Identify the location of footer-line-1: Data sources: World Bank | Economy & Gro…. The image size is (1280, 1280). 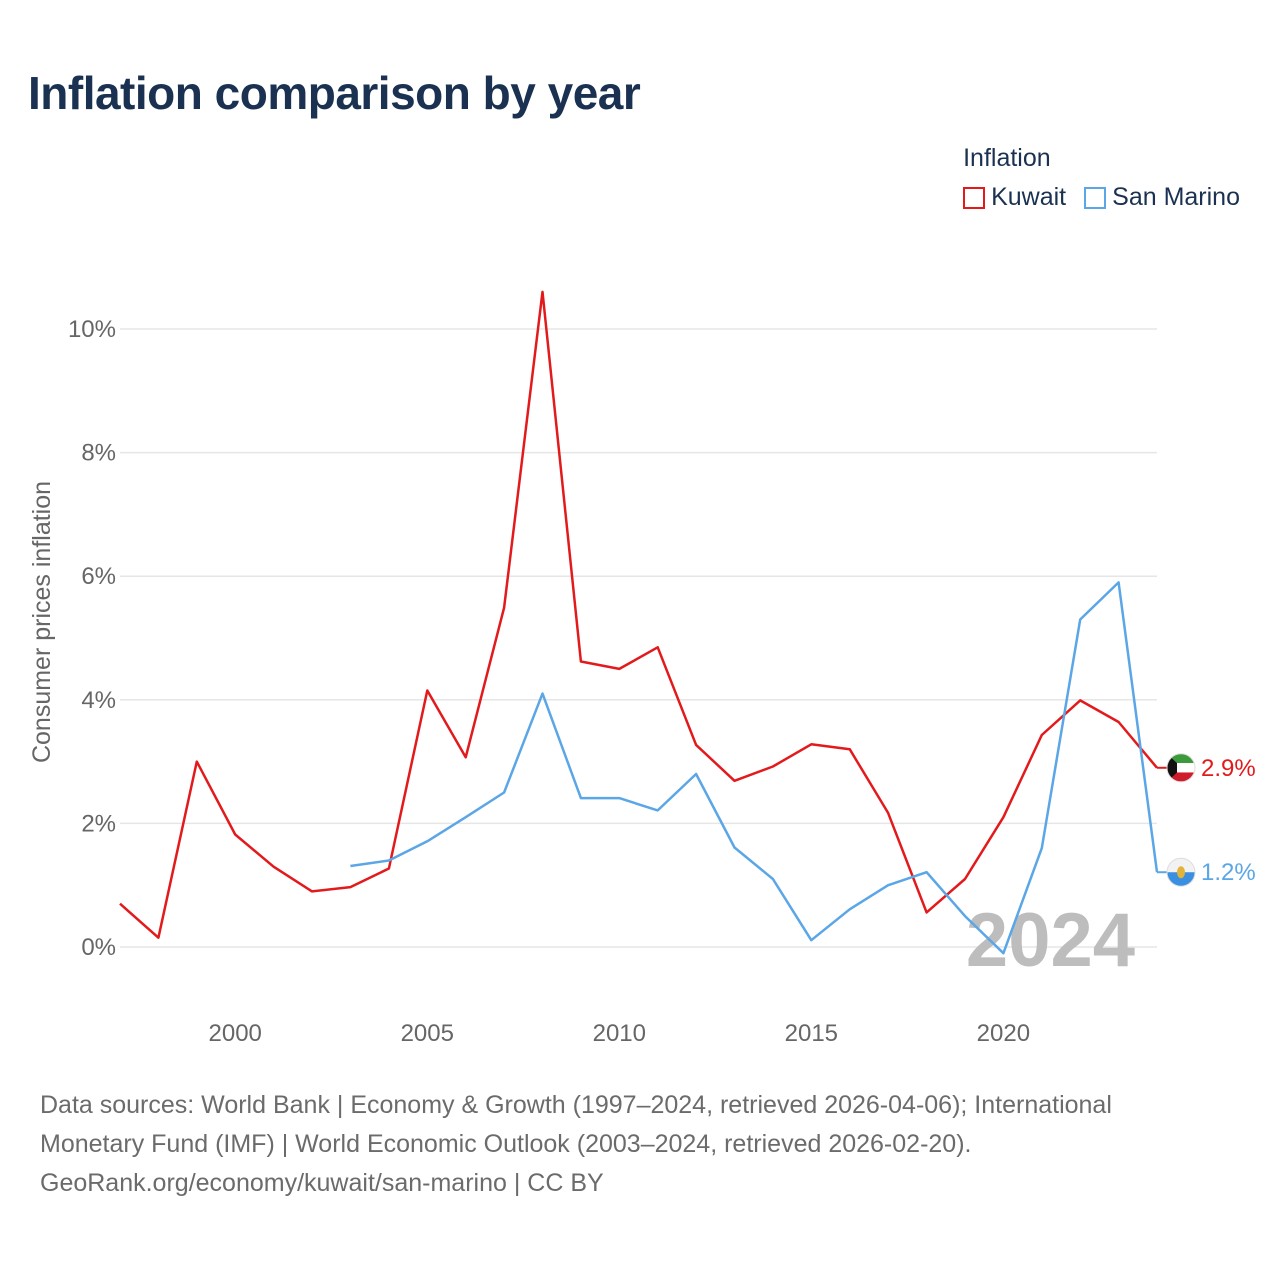
(576, 1105).